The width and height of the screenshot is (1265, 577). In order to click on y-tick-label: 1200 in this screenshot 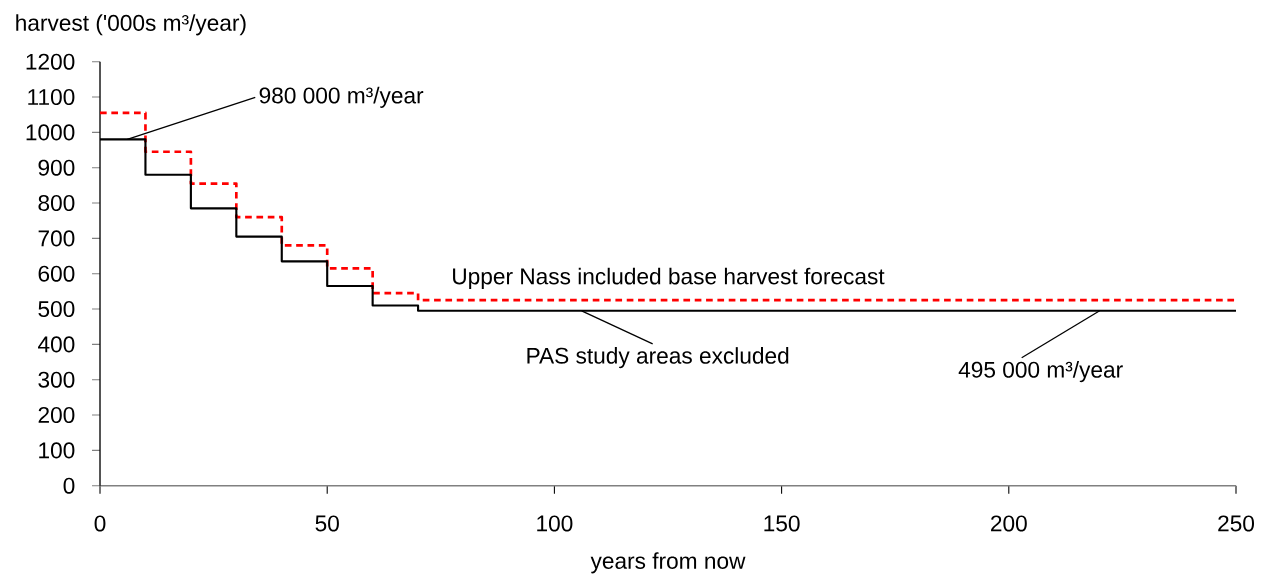, I will do `click(50, 61)`.